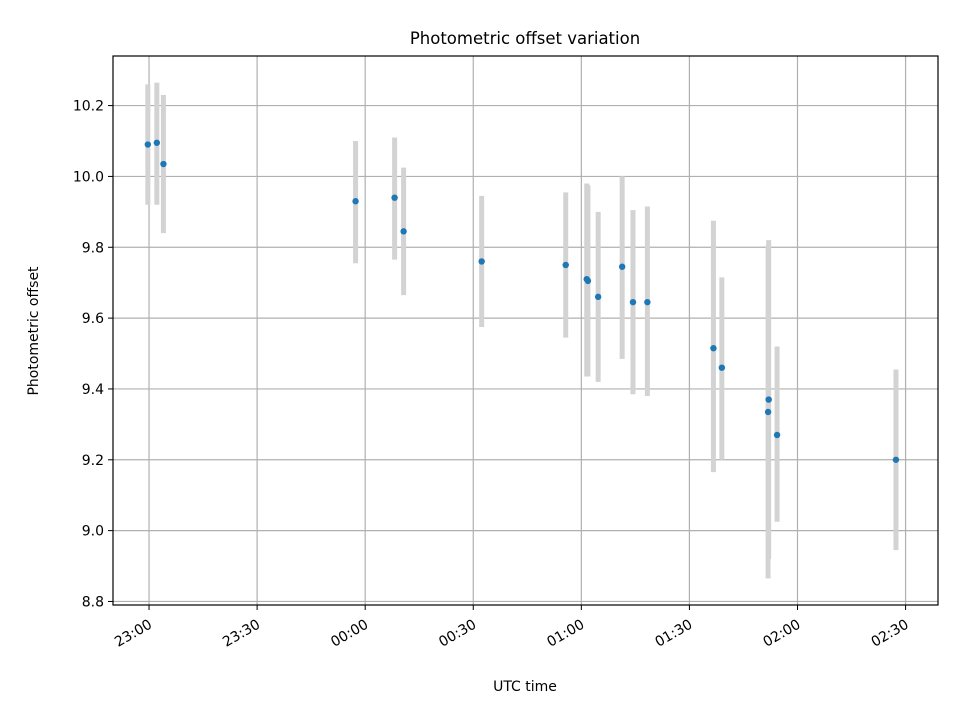 The image size is (960, 724). Describe the element at coordinates (890, 634) in the screenshot. I see `x-tick-label: 02:30` at that location.